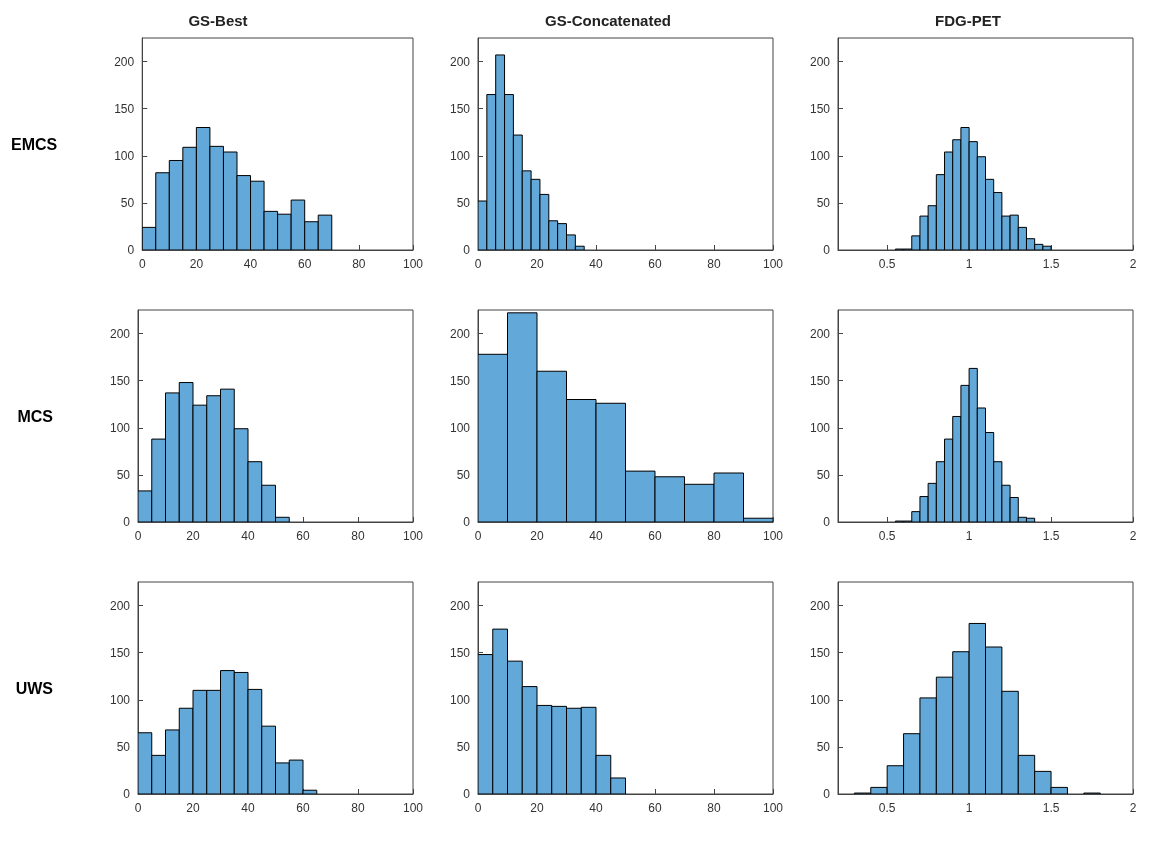  I want to click on y-axis-title: UWS, so click(34, 688).